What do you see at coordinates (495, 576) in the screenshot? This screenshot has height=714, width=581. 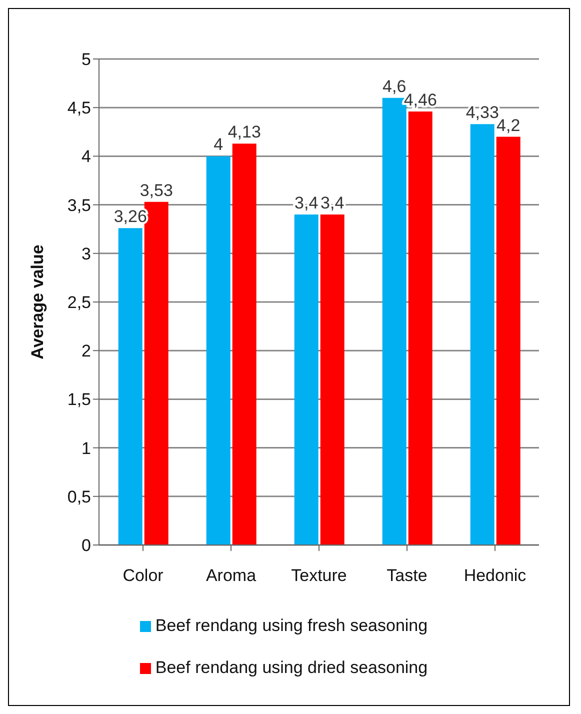 I see `x-tick-label: Hedonic` at bounding box center [495, 576].